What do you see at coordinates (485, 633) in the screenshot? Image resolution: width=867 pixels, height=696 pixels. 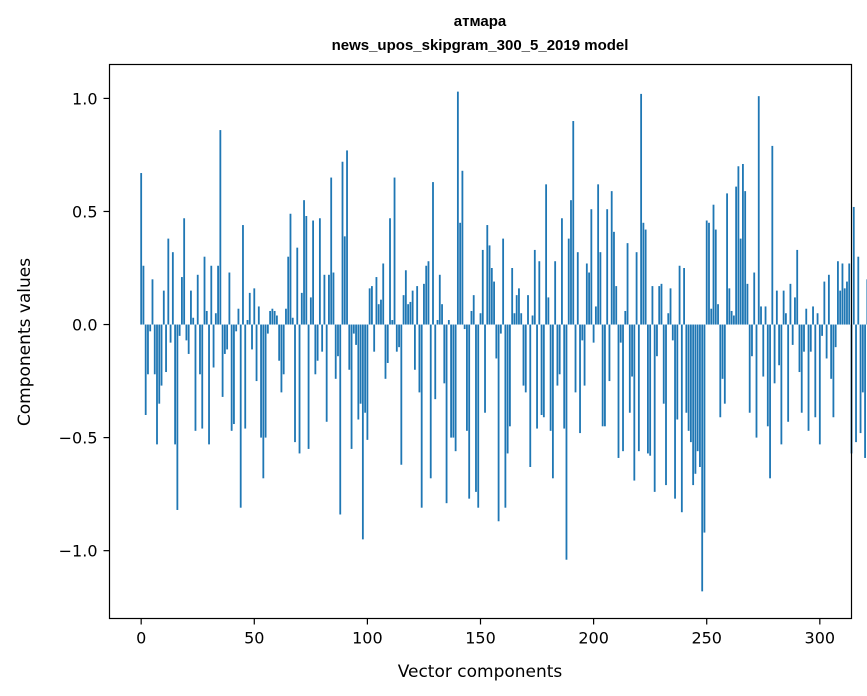 I see `x-axis: 0 50 100 150 200 250 300` at bounding box center [485, 633].